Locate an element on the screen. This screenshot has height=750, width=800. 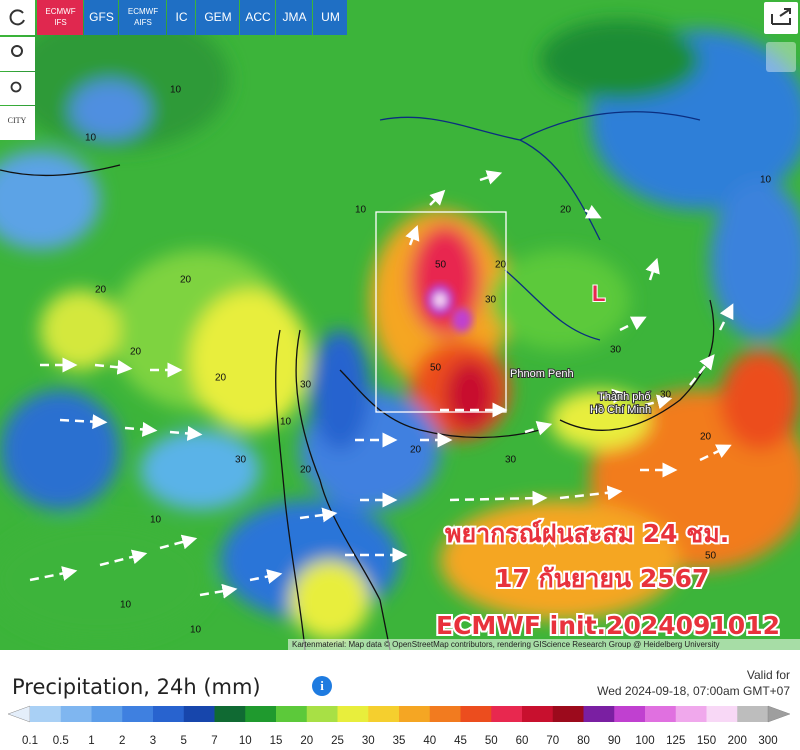
tab-label: ECMWF is located at coordinates (60, 11).